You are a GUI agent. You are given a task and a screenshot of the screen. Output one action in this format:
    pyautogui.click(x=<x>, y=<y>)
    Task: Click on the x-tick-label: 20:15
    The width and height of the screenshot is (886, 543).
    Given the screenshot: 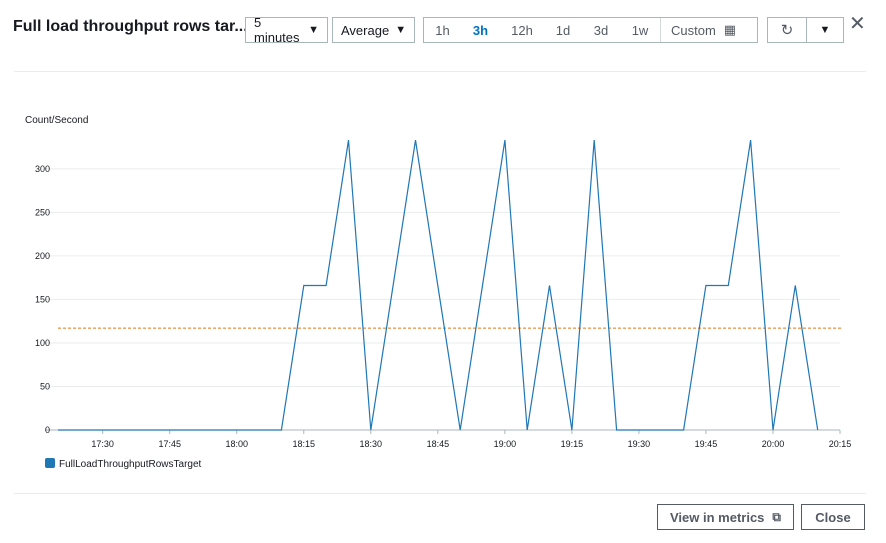 What is the action you would take?
    pyautogui.click(x=840, y=444)
    